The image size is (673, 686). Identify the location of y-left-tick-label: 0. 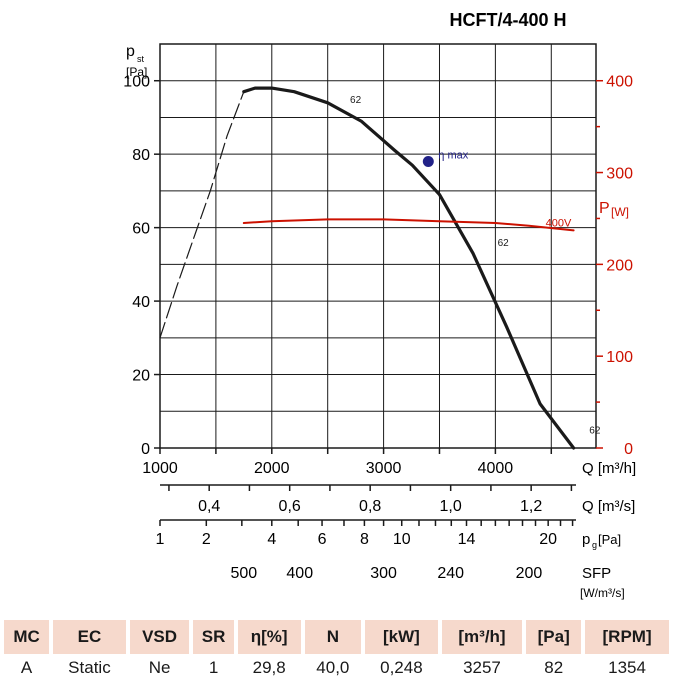
(145, 449).